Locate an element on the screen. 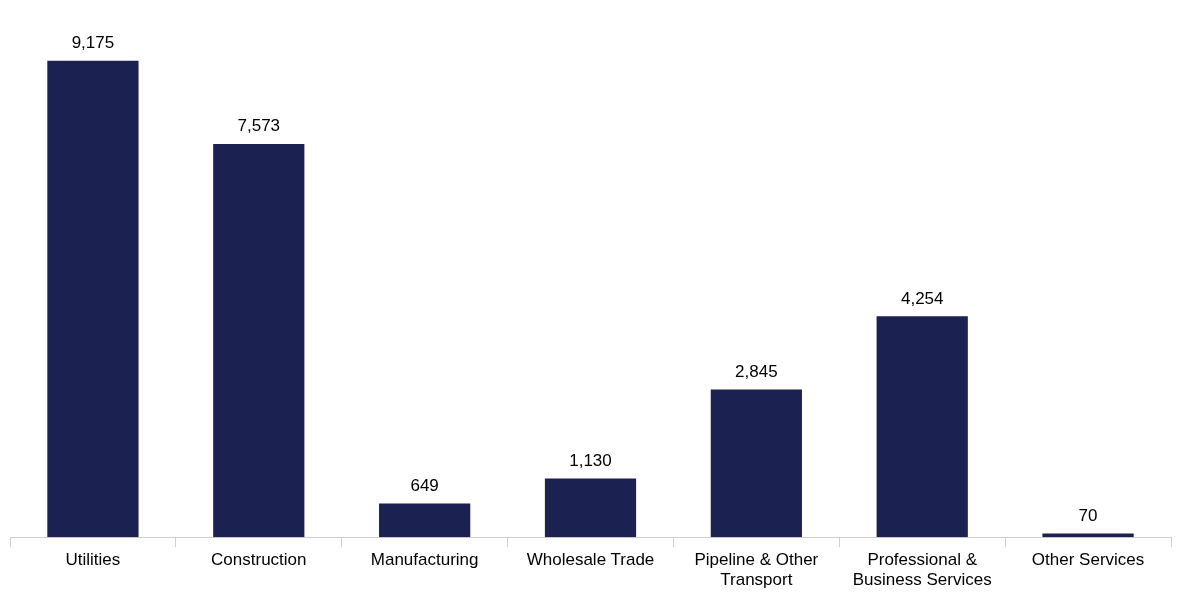 The image size is (1181, 599). data-label: 70 is located at coordinates (1088, 515).